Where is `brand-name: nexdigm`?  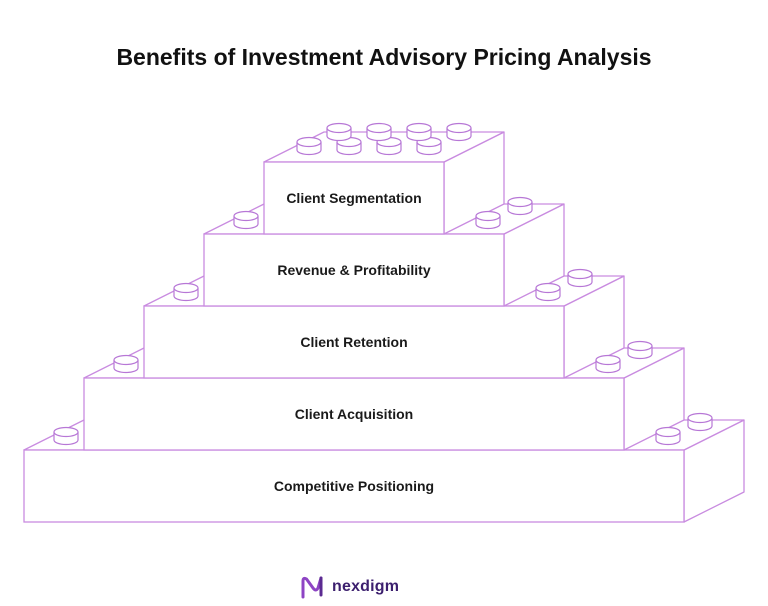 brand-name: nexdigm is located at coordinates (366, 586).